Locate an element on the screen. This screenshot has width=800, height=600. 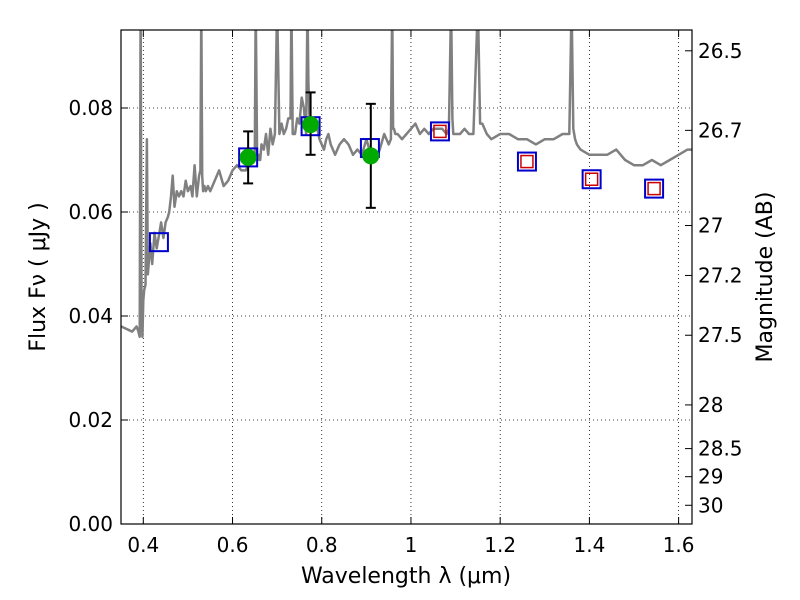
x-tick-label: 1.2 is located at coordinates (500, 545).